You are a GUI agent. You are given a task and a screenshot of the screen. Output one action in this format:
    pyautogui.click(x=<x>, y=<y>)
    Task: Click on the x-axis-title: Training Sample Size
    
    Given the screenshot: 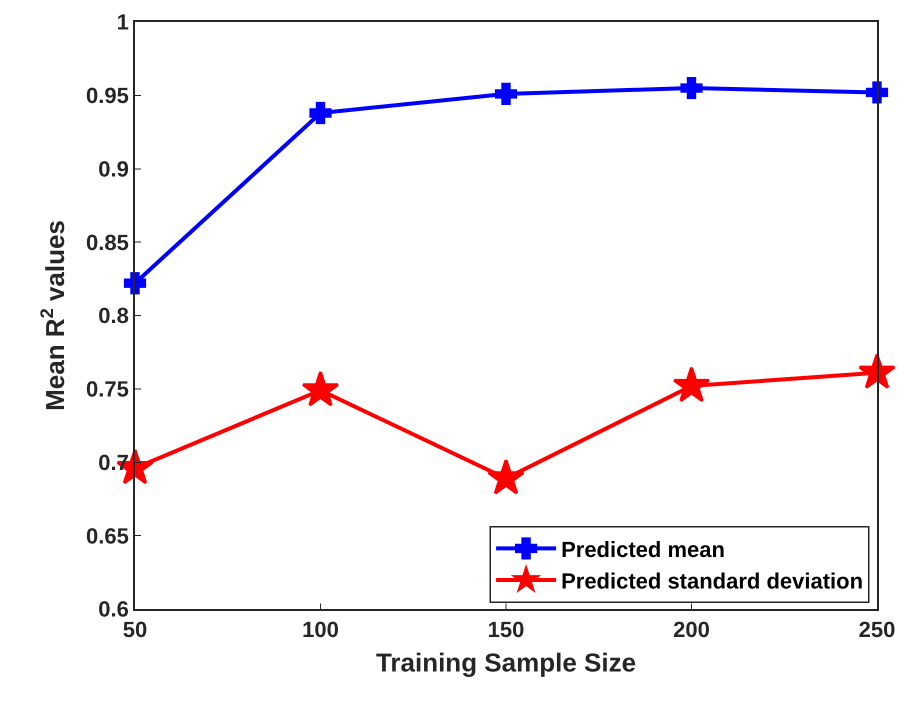 What is the action you would take?
    pyautogui.click(x=506, y=662)
    